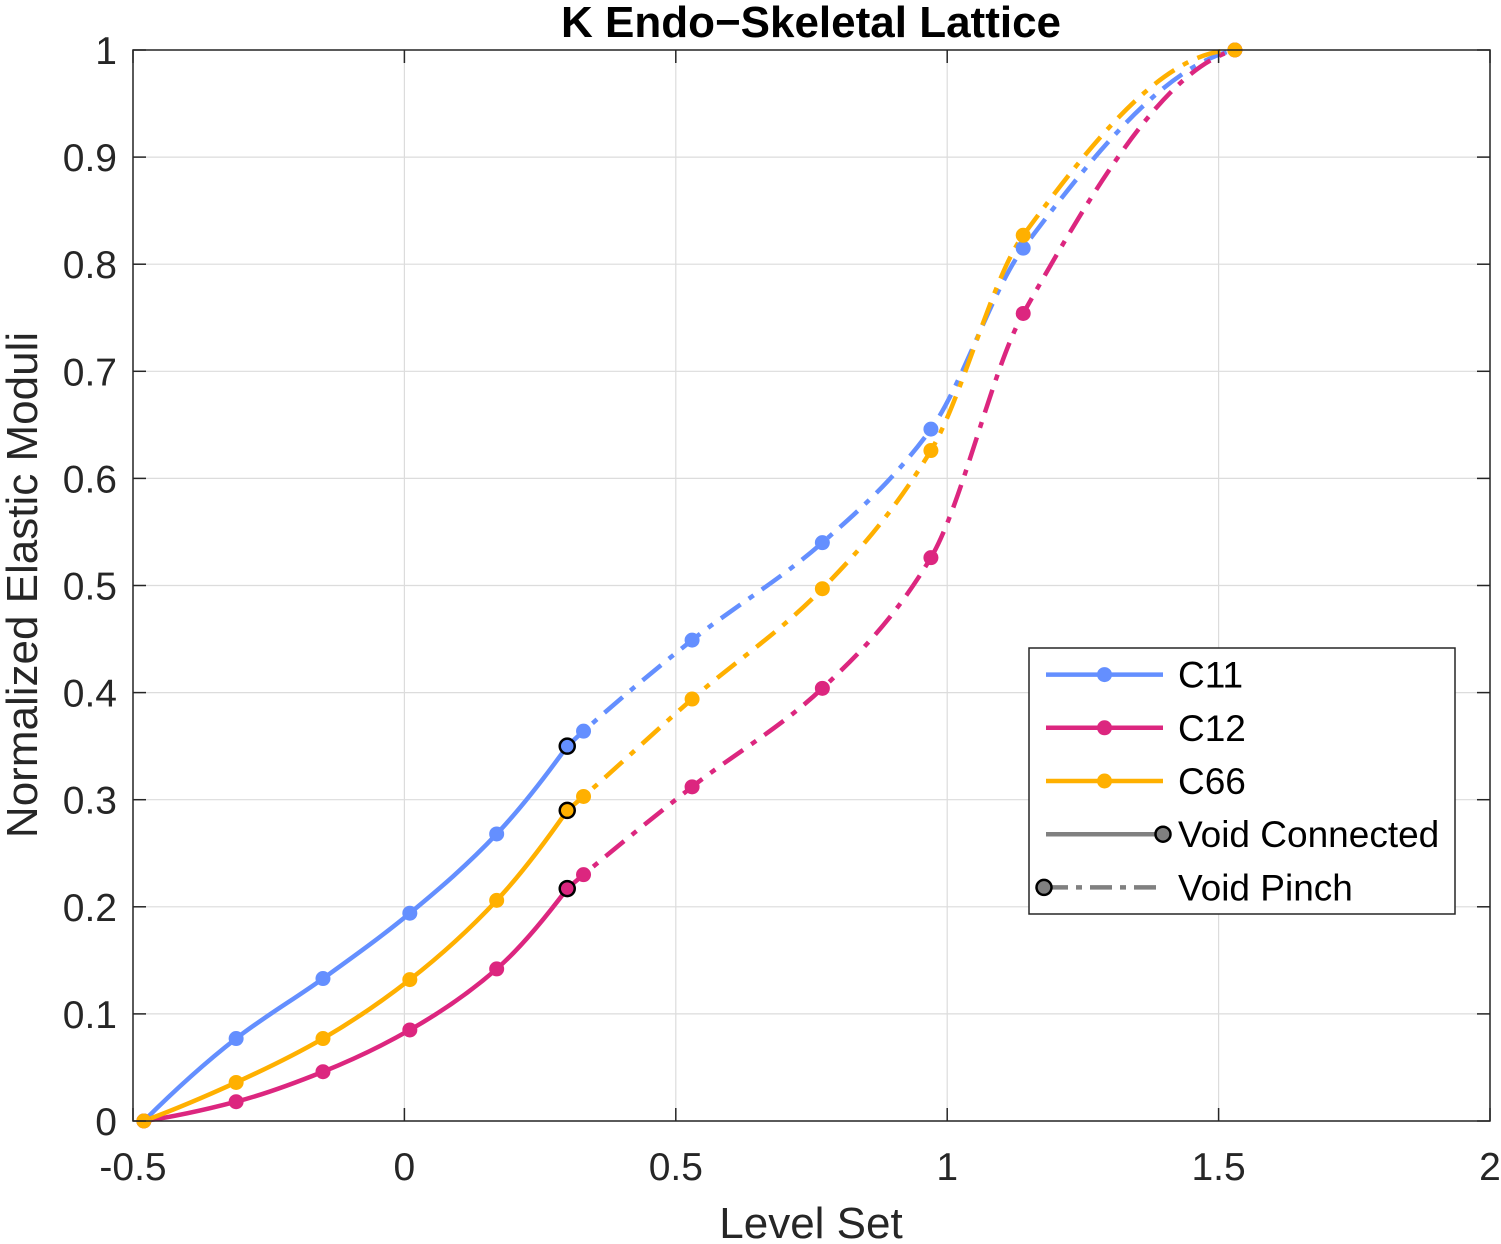 This screenshot has height=1244, width=1501. What do you see at coordinates (676, 1167) in the screenshot?
I see `x-tick-label: 0.5` at bounding box center [676, 1167].